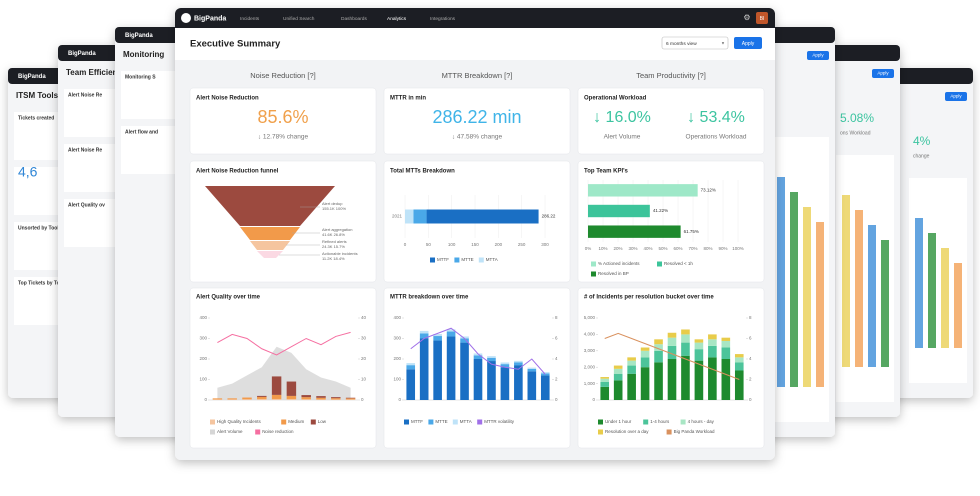  What do you see at coordinates (662, 248) in the screenshot?
I see `x-tick-label: 50%` at bounding box center [662, 248].